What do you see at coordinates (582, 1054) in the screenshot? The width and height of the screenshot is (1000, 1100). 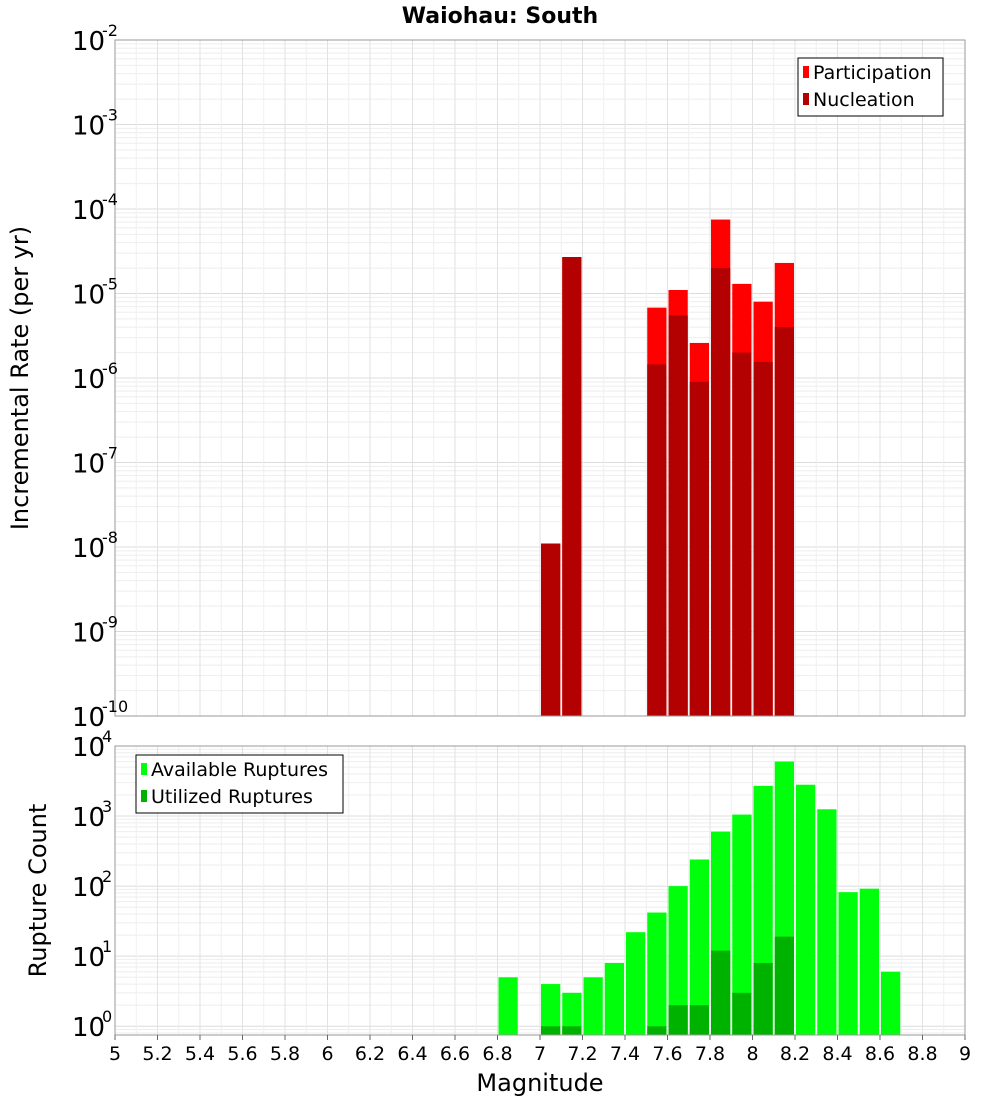 I see `x-tick-label: 7.2` at bounding box center [582, 1054].